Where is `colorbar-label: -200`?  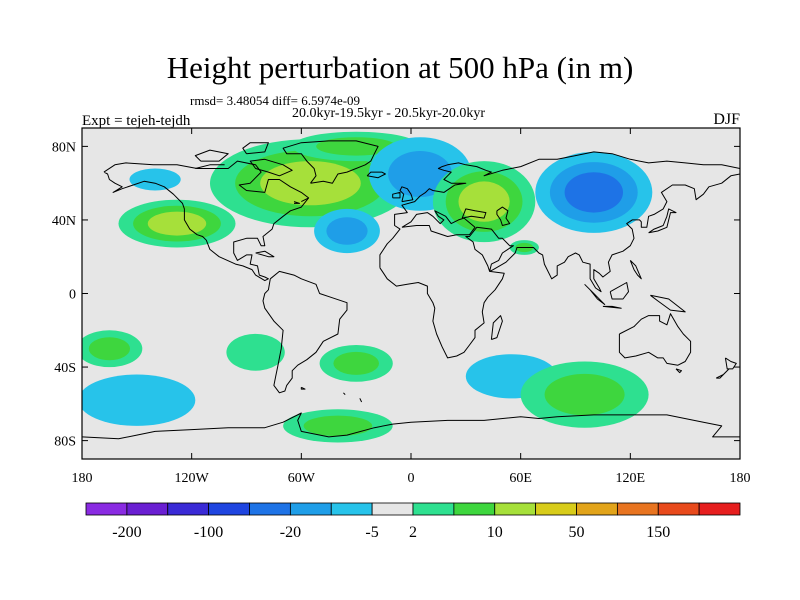 colorbar-label: -200 is located at coordinates (126, 532).